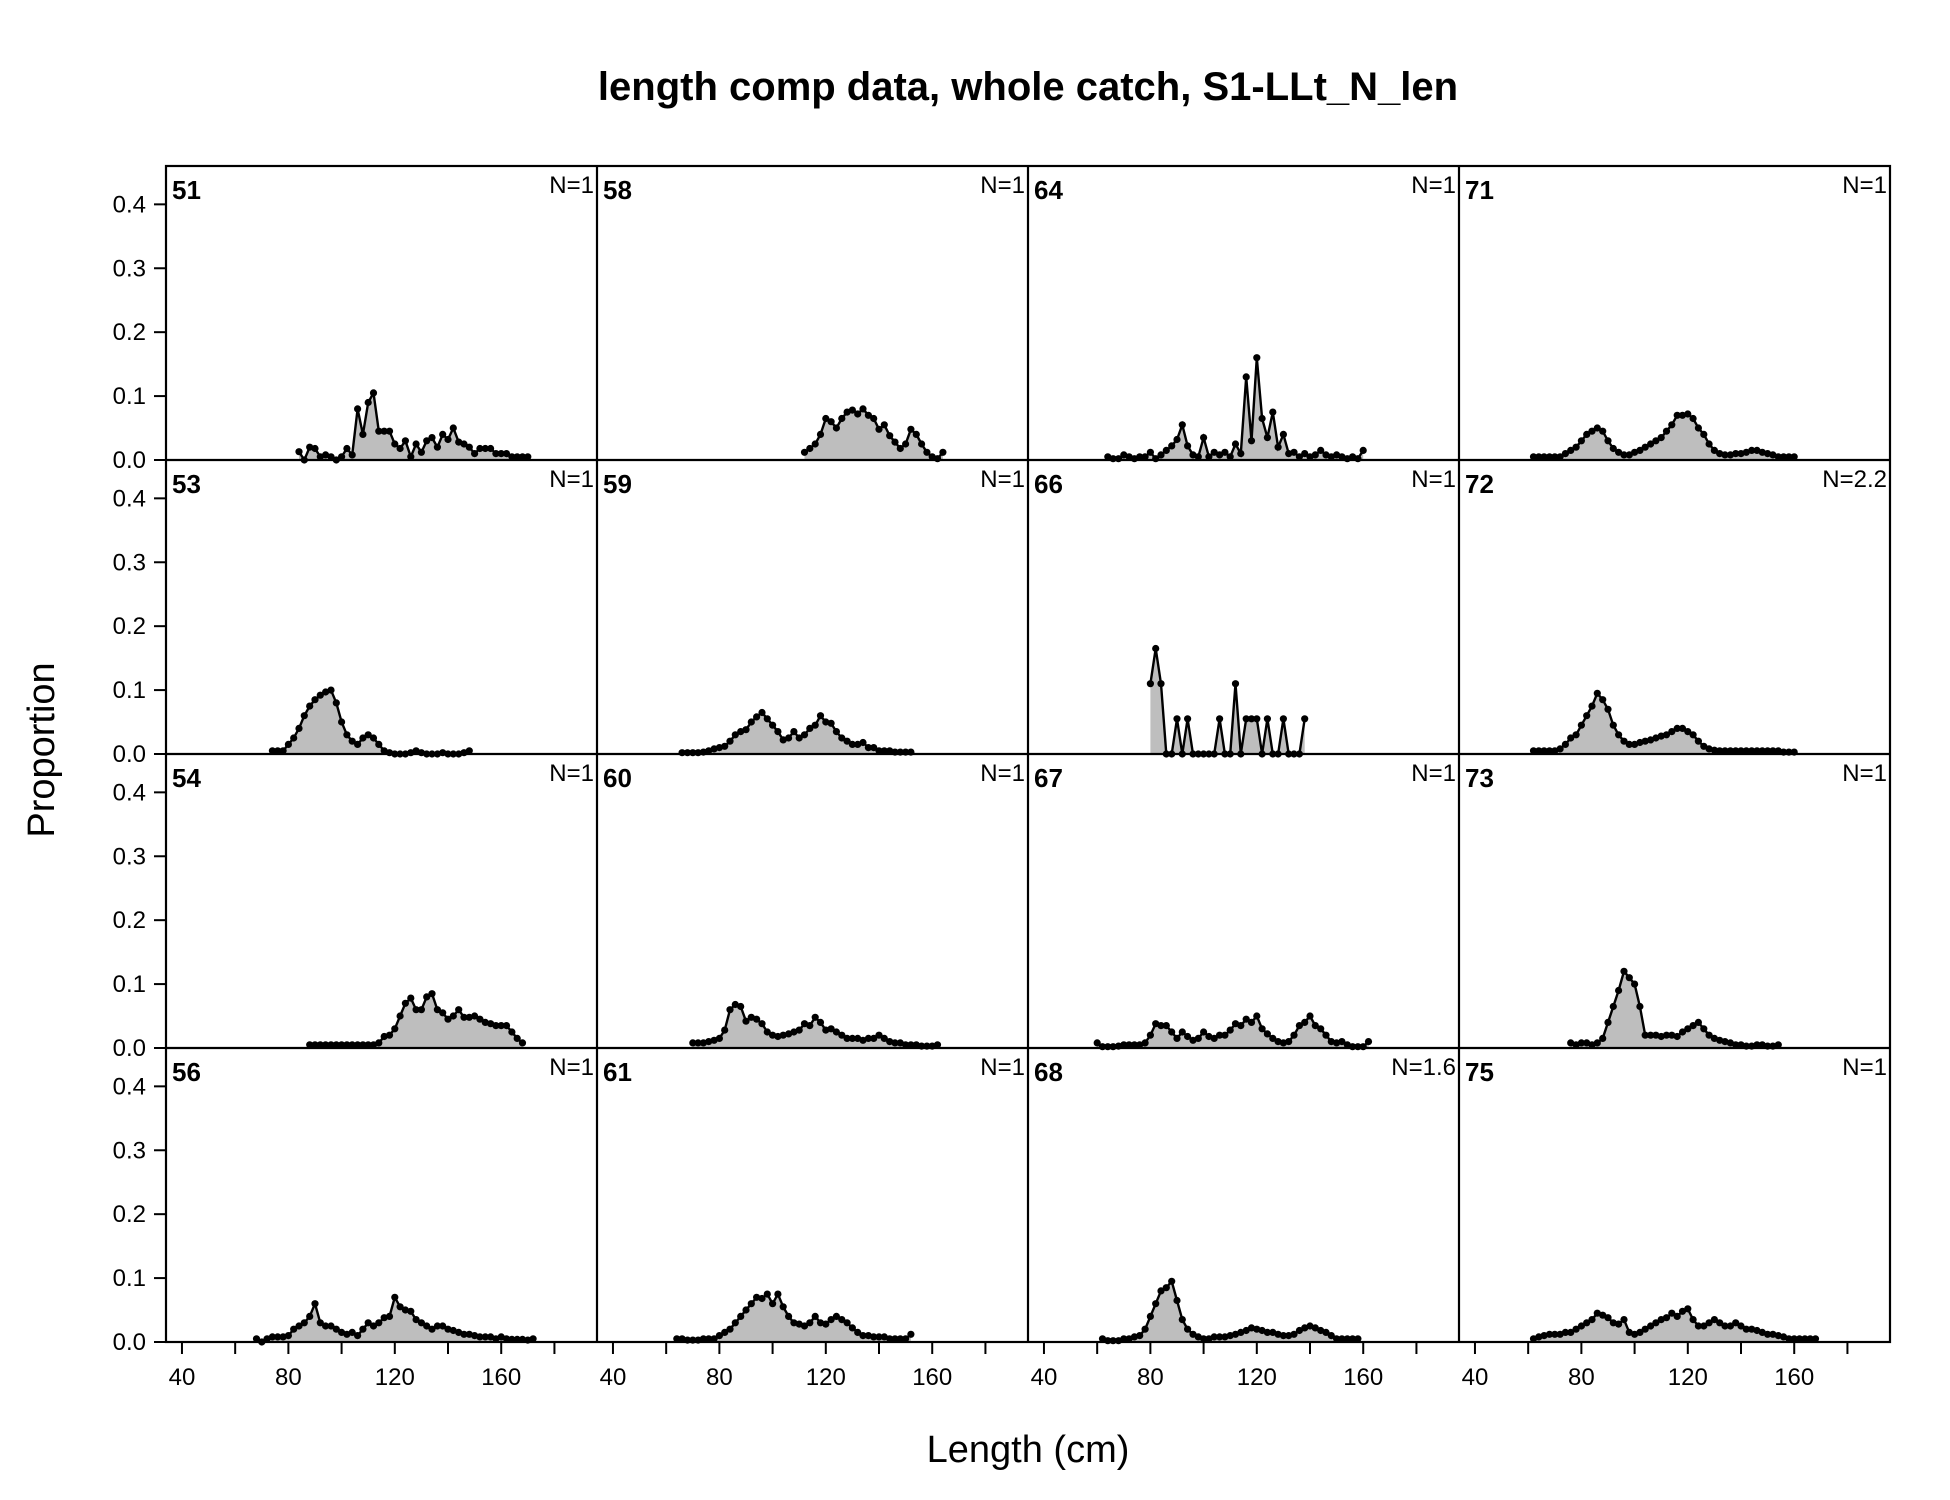  I want to click on panel-label: 60, so click(617, 778).